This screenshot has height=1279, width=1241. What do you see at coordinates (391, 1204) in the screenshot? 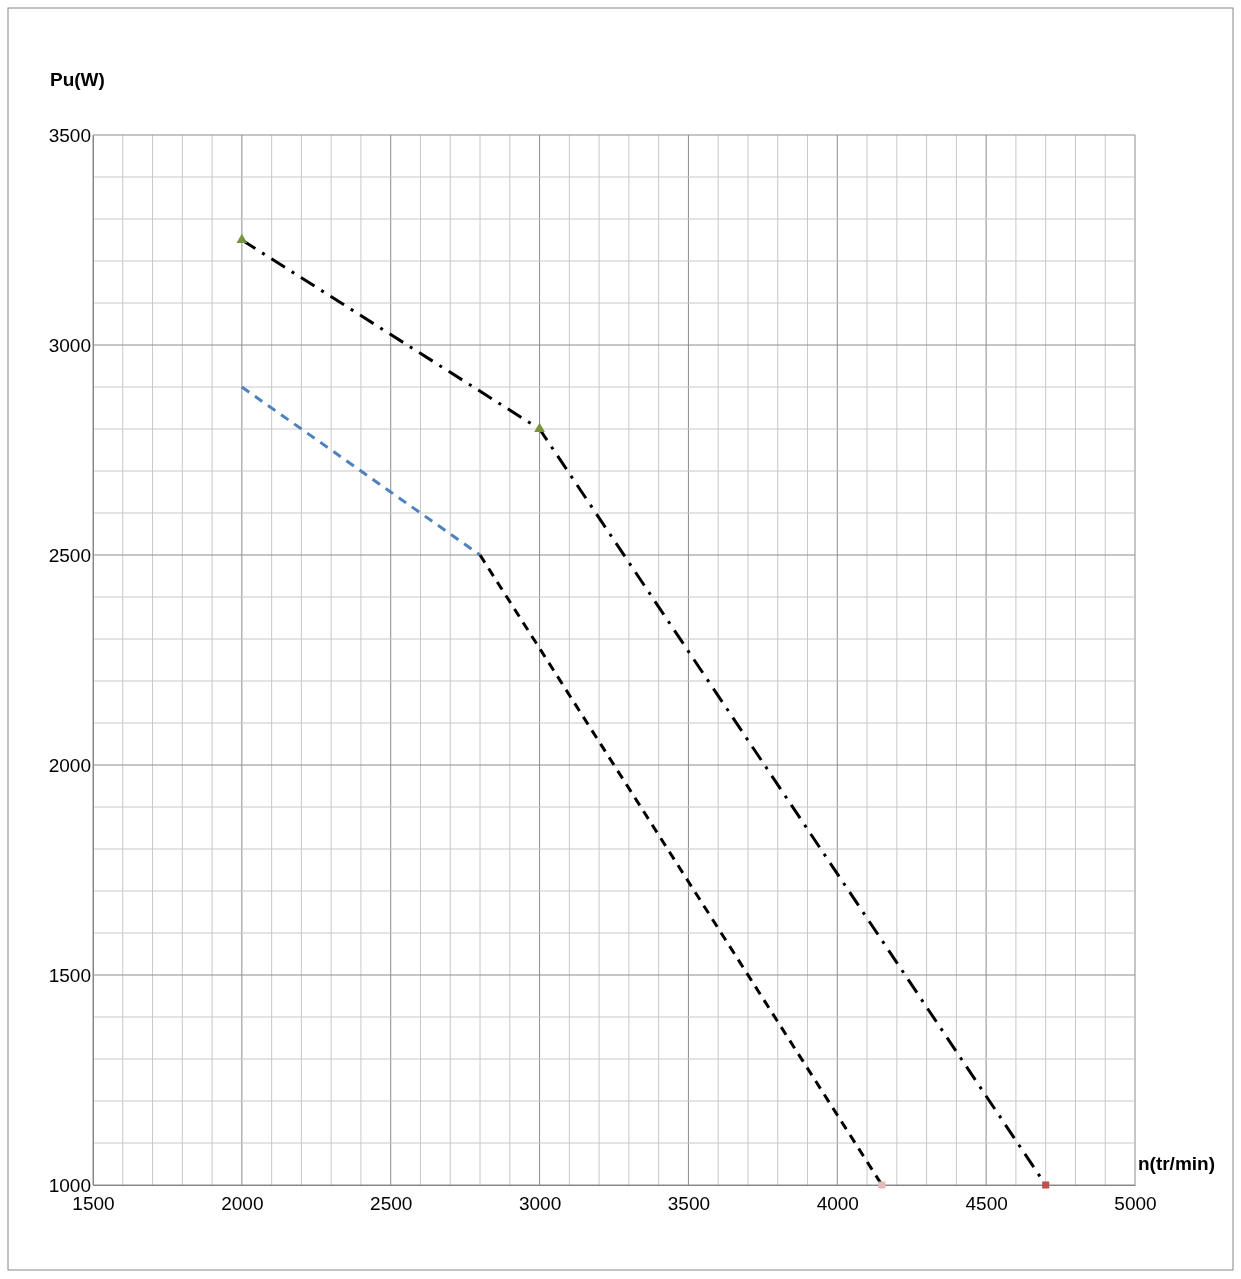
I see `x-tick-label: 2500` at bounding box center [391, 1204].